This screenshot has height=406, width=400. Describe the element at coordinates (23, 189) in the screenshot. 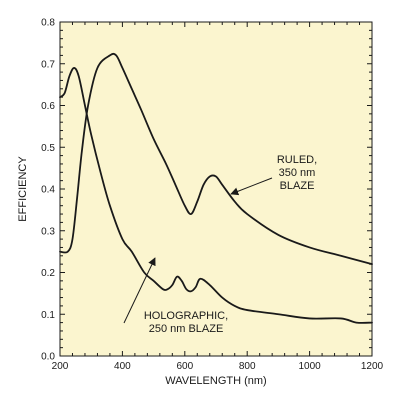

I see `y-axis-label: EFFICIENCY` at that location.